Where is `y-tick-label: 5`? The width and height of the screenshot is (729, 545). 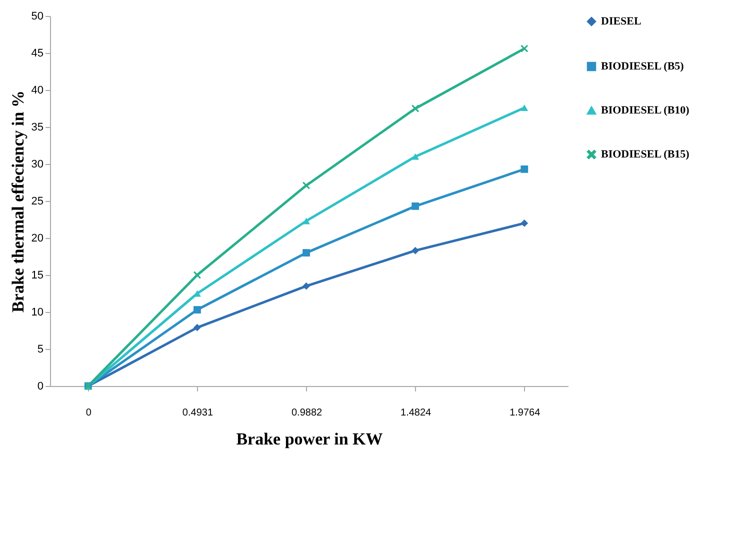
y-tick-label: 5 is located at coordinates (40, 350).